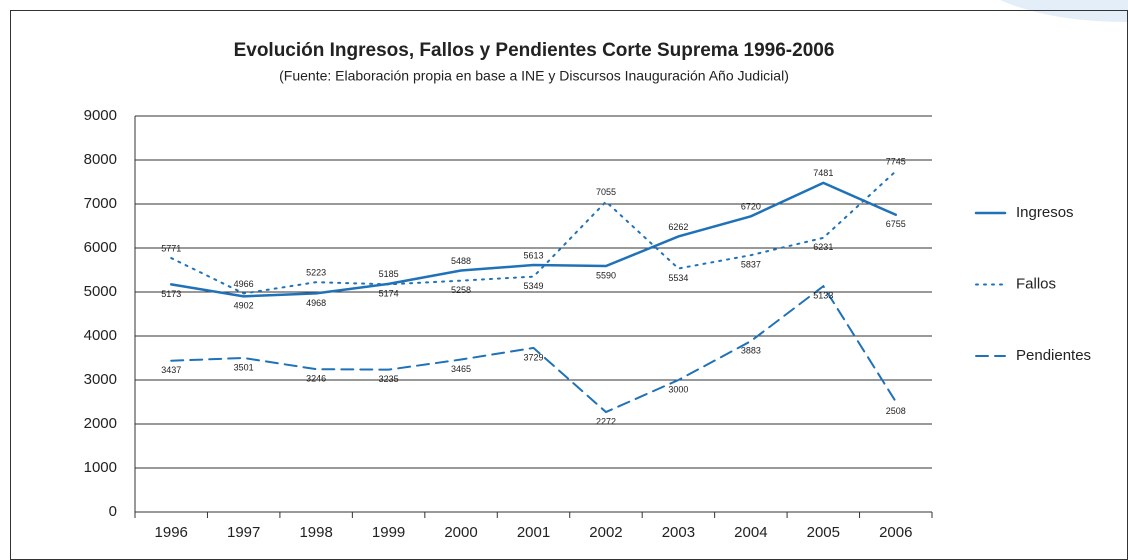 The width and height of the screenshot is (1128, 560). What do you see at coordinates (100, 379) in the screenshot?
I see `y-tick-label: 3000` at bounding box center [100, 379].